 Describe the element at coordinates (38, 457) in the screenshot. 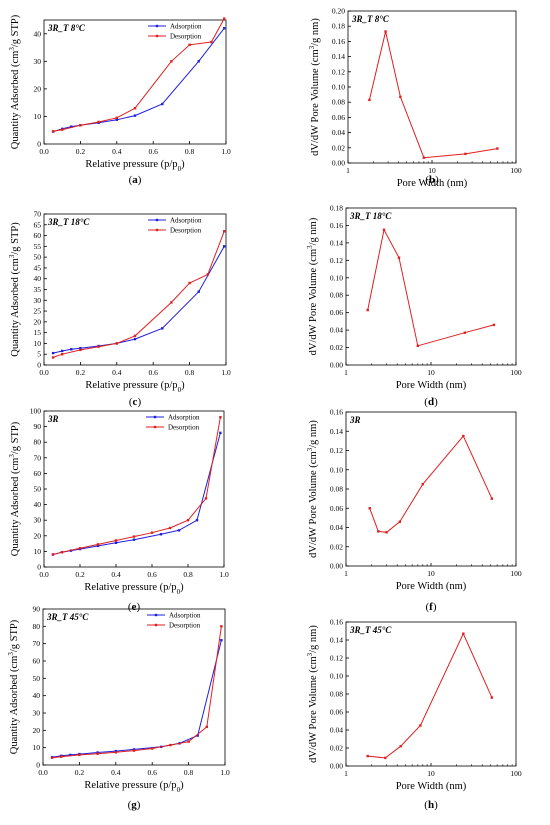

I see `y-tick-label: 70` at that location.